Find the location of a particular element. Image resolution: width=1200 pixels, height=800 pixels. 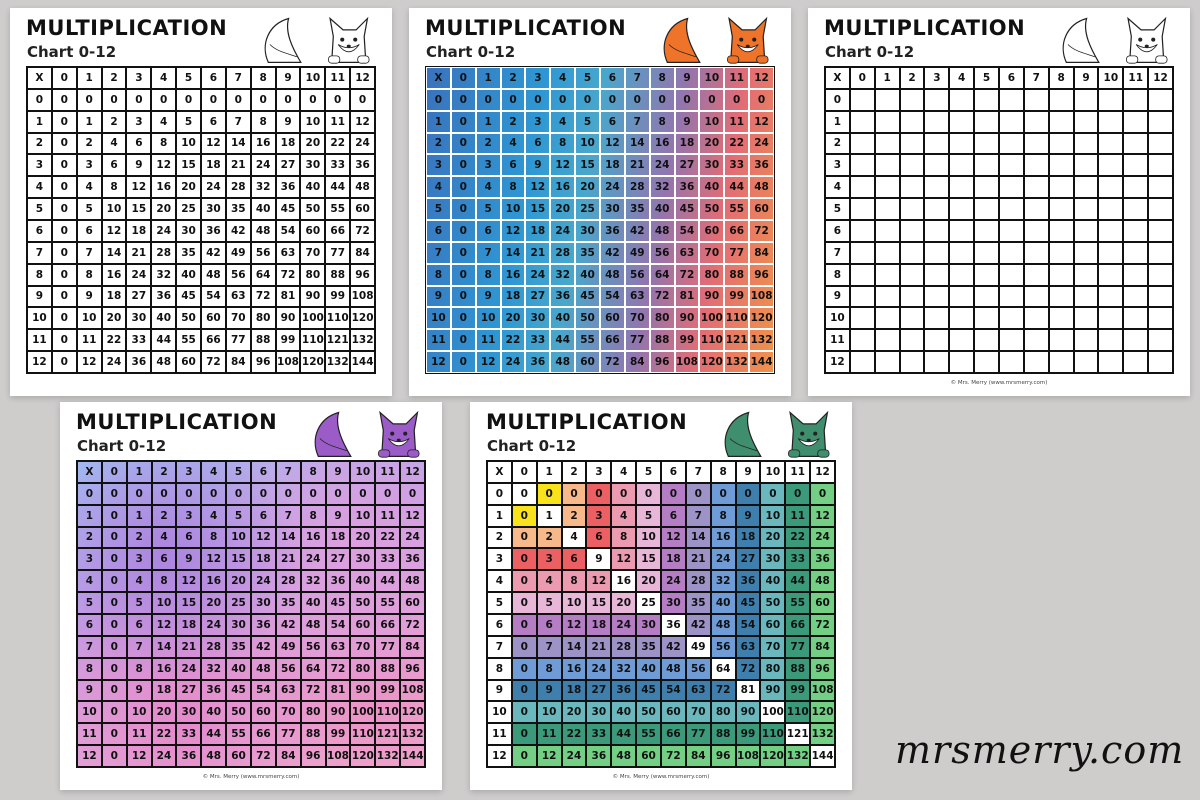

product-cell: 88 is located at coordinates (388, 668).